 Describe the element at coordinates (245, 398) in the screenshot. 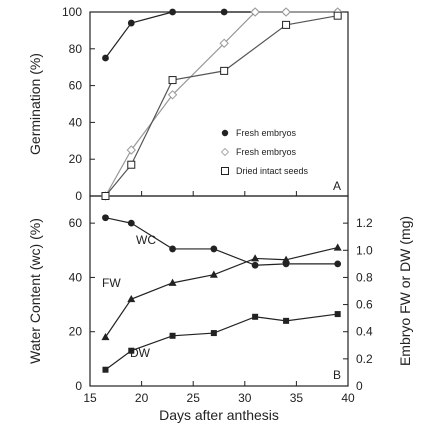

I see `x-tick-label: 30` at that location.